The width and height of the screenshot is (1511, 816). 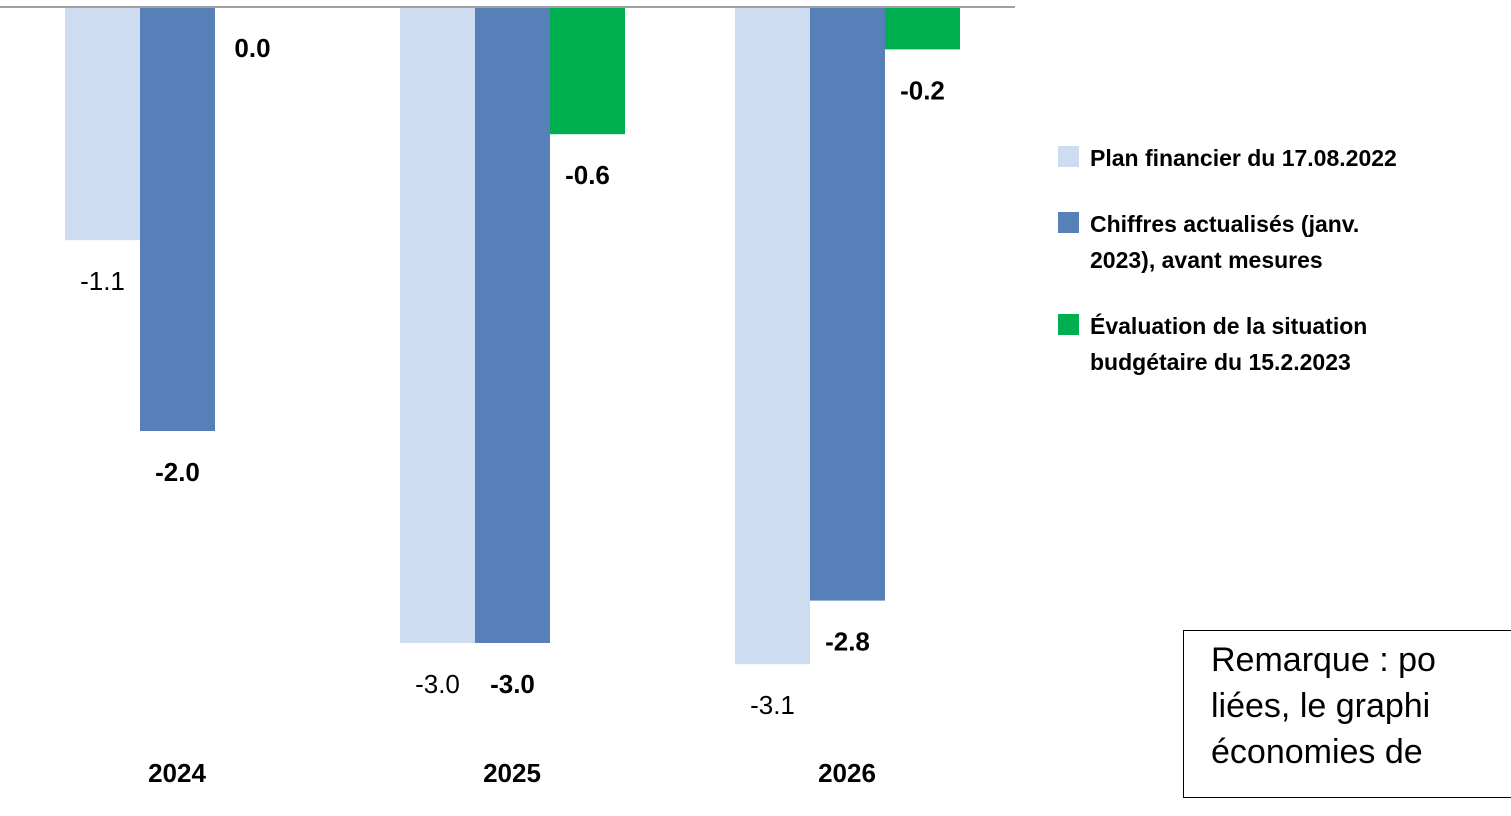 What do you see at coordinates (847, 773) in the screenshot?
I see `x-tick-label: 2026` at bounding box center [847, 773].